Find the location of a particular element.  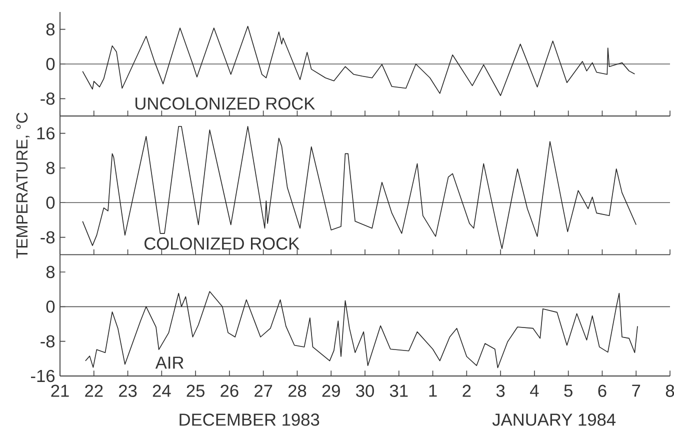

x-tick-label: 8 is located at coordinates (670, 390).